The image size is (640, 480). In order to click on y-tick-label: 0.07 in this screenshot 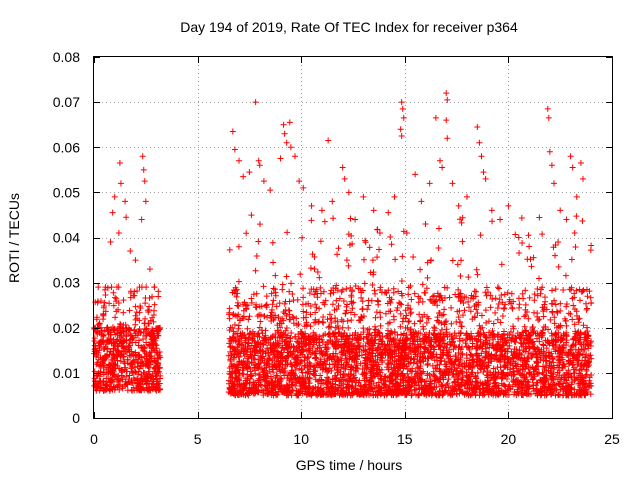, I will do `click(66, 102)`.